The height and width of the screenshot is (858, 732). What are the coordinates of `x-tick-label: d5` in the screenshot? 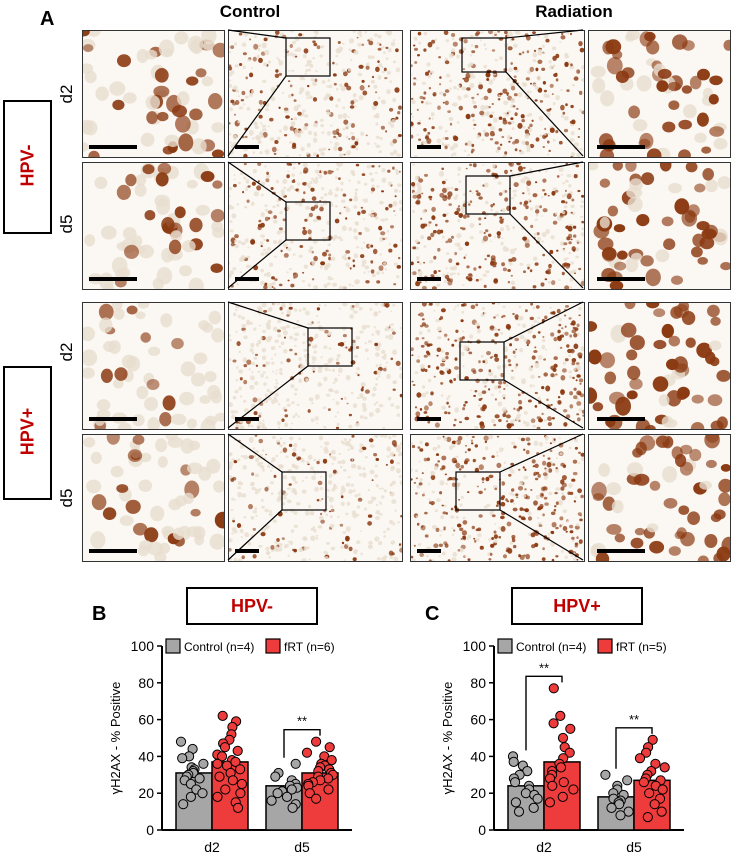 It's located at (302, 847).